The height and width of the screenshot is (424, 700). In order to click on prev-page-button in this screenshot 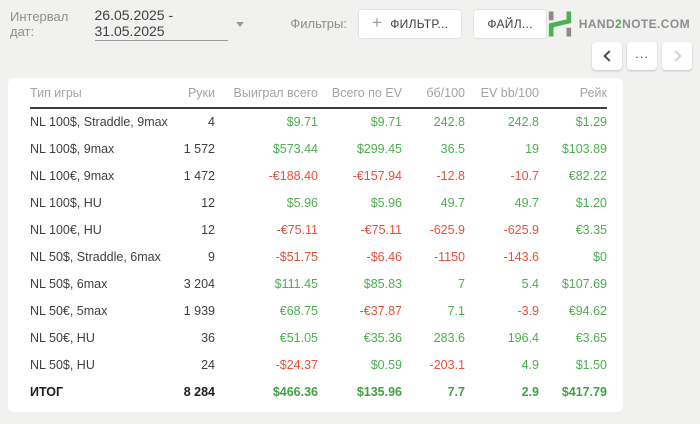, I will do `click(607, 56)`.